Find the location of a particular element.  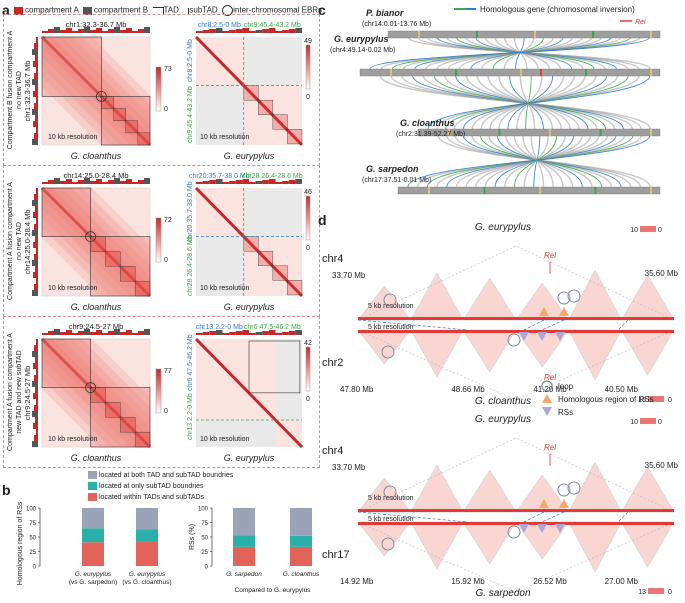

right-map-title-b: chr6 47.5-46.2 Mb is located at coordinates (272, 327).